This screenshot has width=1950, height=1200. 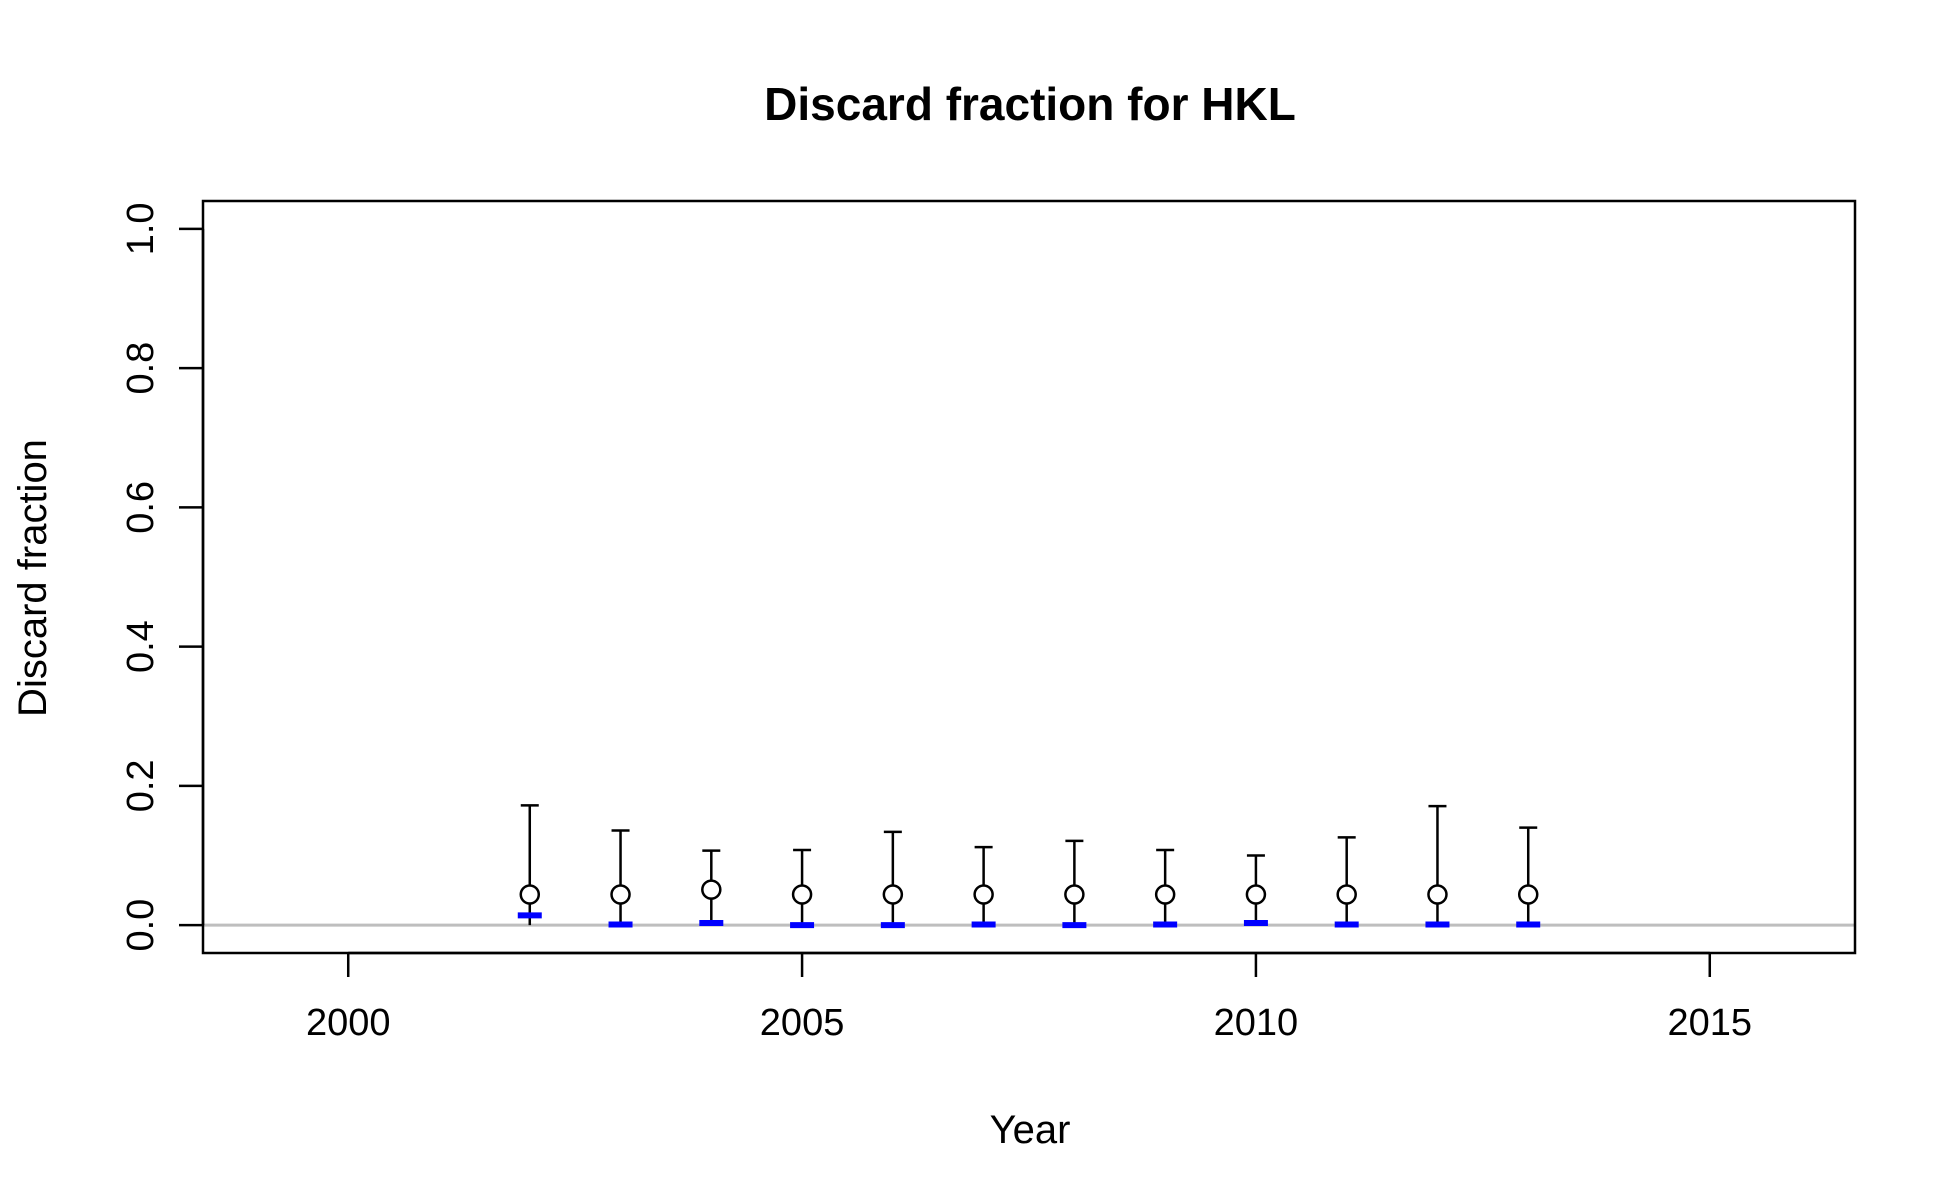 I want to click on y-tick-label: 0.6, so click(x=141, y=507).